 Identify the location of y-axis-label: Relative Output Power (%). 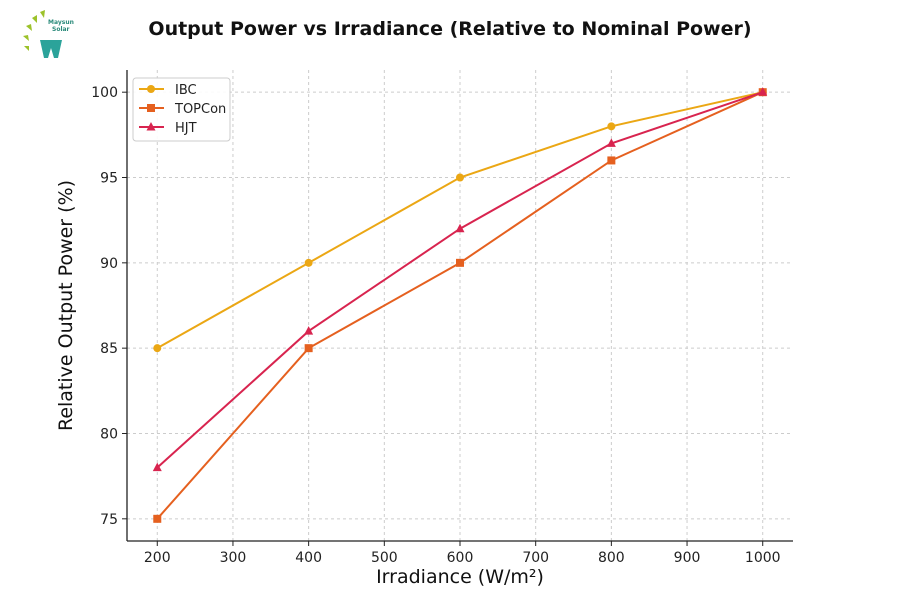
(66, 305).